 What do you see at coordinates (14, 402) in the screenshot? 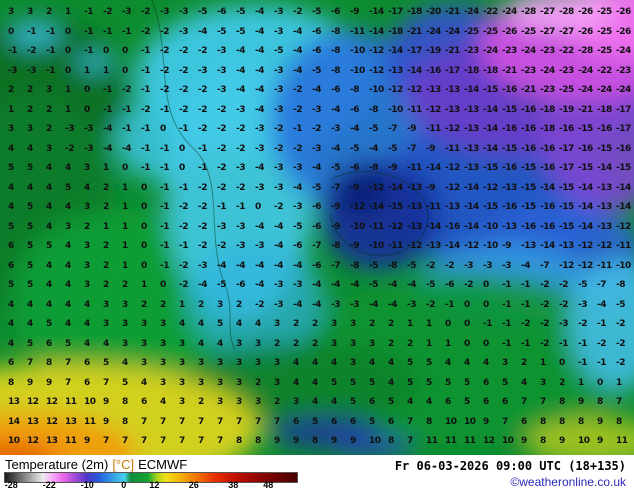
I see `temp-value: 13` at bounding box center [14, 402].